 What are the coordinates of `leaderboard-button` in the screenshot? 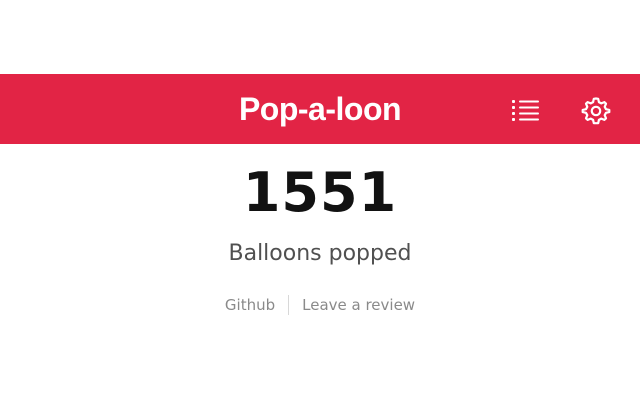 It's located at (526, 110).